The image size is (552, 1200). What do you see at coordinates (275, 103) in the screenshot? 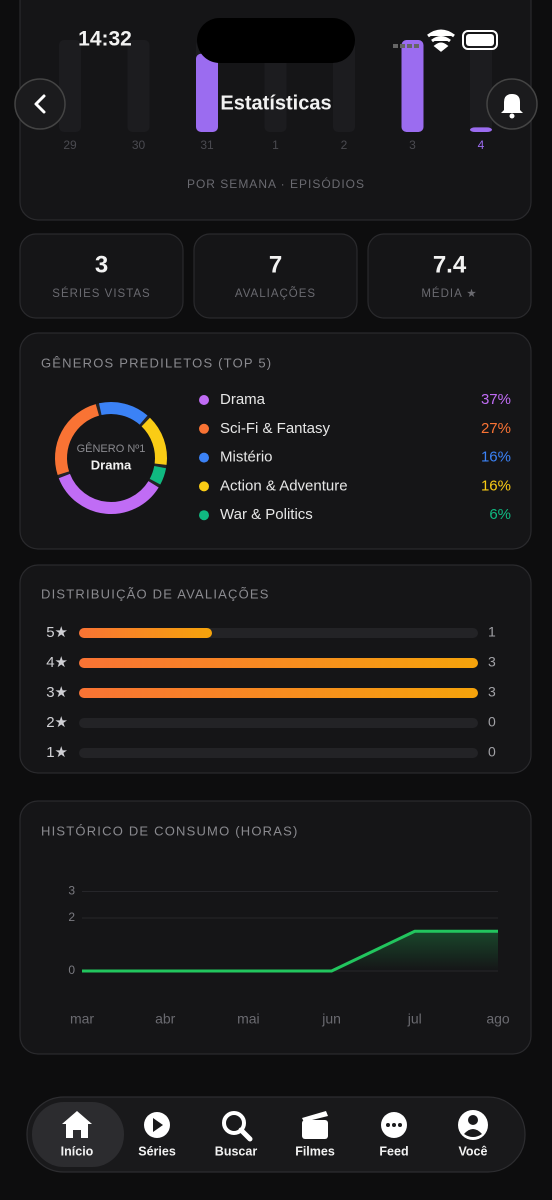
I see `page-title: Estatísticas` at bounding box center [275, 103].